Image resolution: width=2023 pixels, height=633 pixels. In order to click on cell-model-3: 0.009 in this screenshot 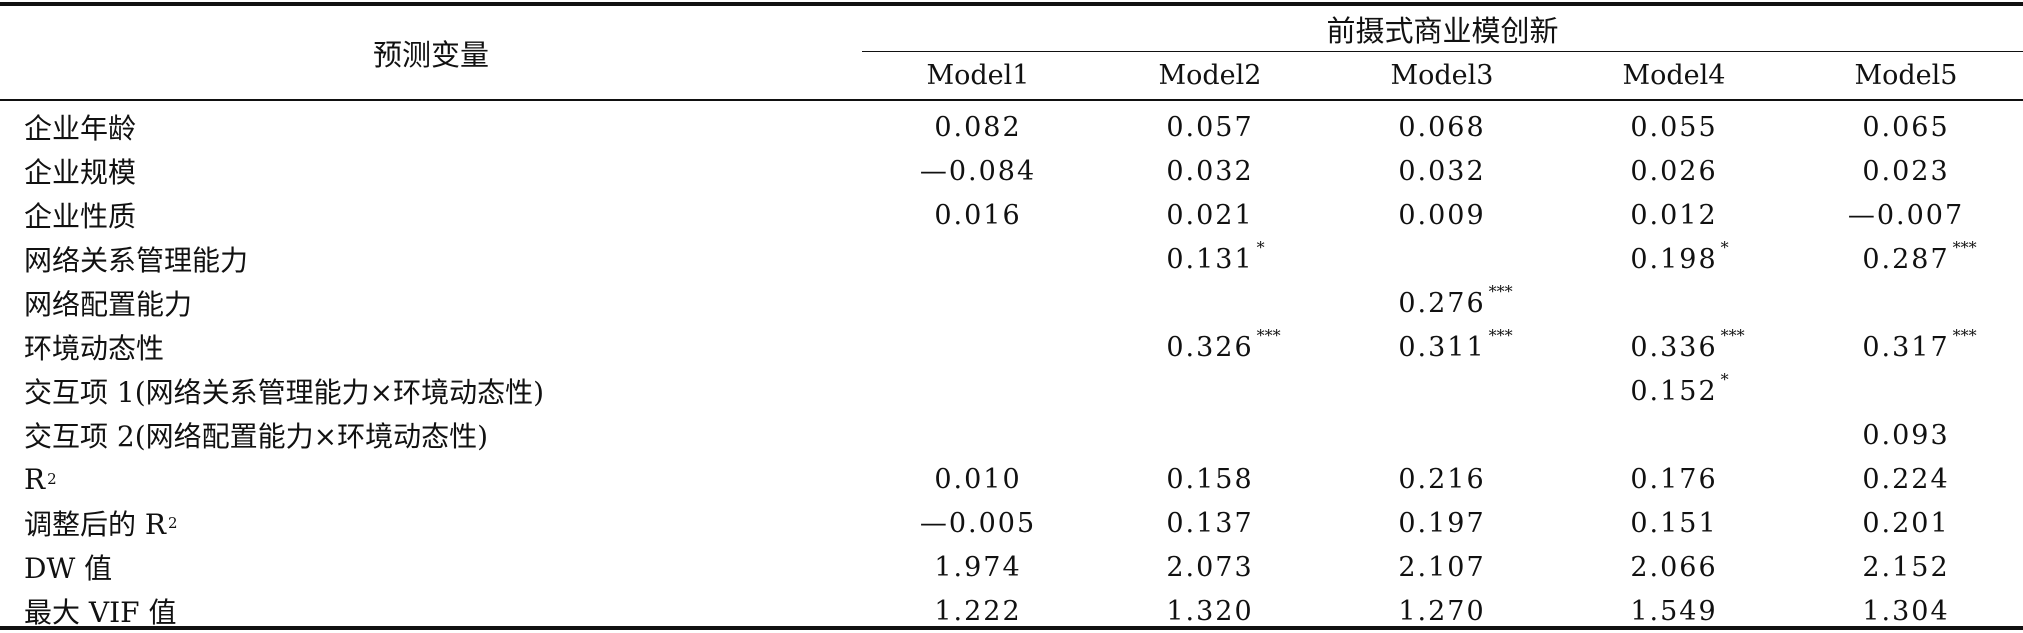, I will do `click(1442, 215)`.